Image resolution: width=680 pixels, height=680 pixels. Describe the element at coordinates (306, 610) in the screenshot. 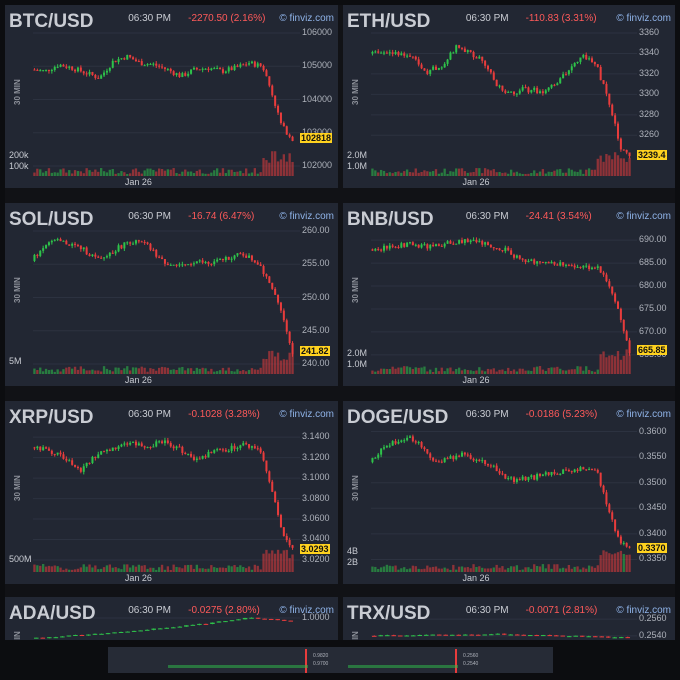

I see `source-label: © finviz.com` at that location.